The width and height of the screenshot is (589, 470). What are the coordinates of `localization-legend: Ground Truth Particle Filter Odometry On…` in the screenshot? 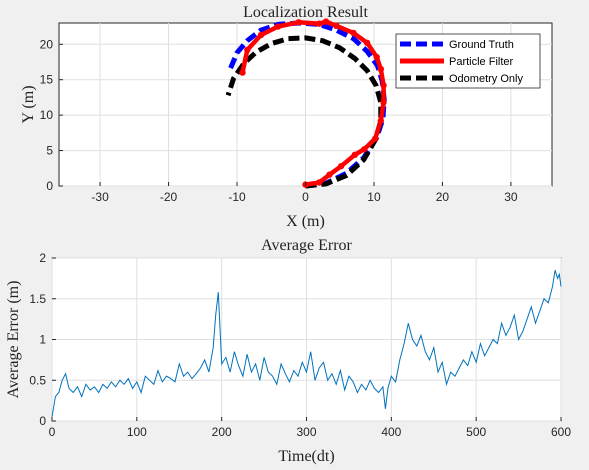 It's located at (468, 61).